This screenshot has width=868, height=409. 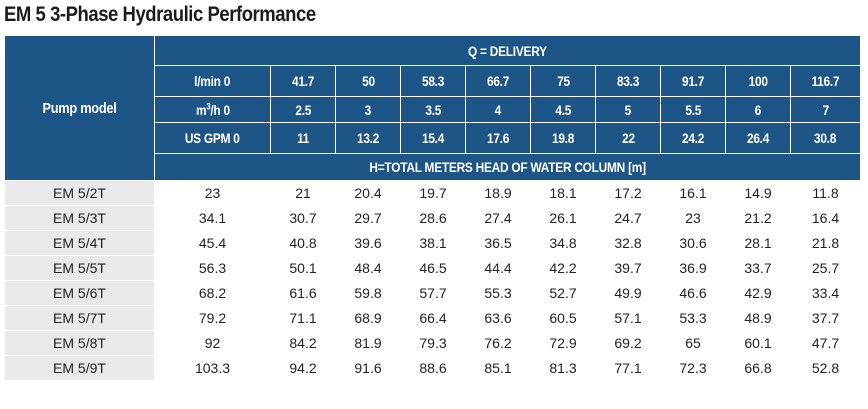 What do you see at coordinates (825, 293) in the screenshot?
I see `head-value-cell: 33.4` at bounding box center [825, 293].